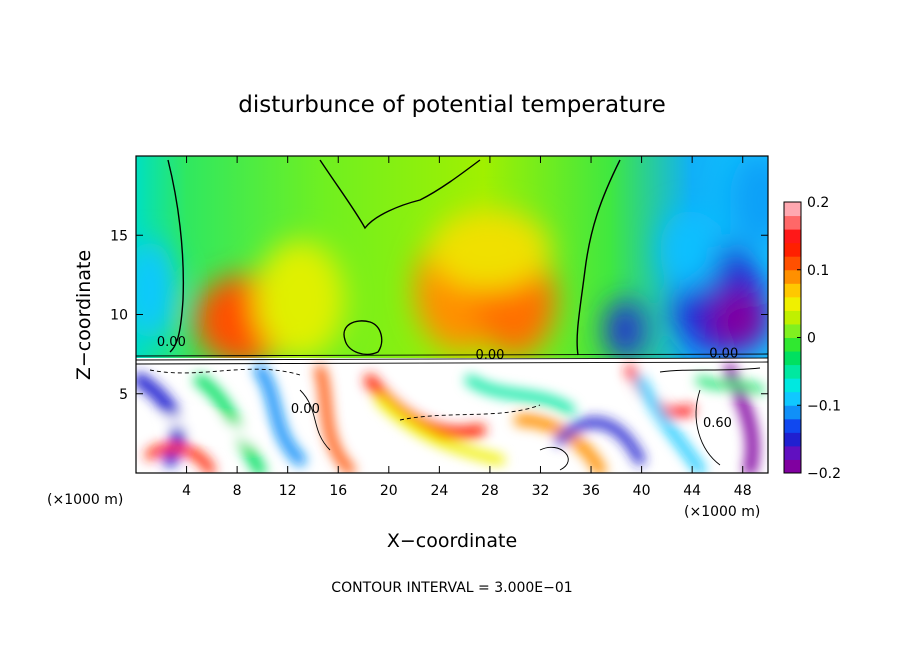 Image resolution: width=904 pixels, height=654 pixels. Describe the element at coordinates (818, 203) in the screenshot. I see `colorbar-tick-label: 0.2` at that location.